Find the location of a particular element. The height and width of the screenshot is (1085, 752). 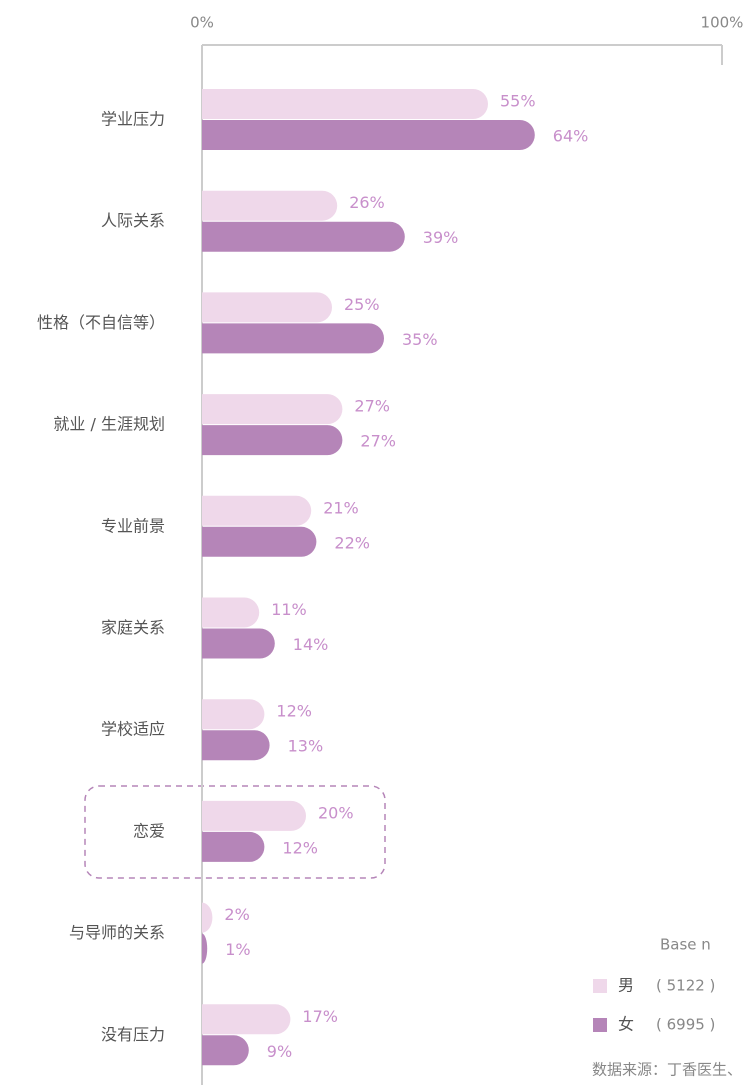

value-label: 2% is located at coordinates (236, 914).